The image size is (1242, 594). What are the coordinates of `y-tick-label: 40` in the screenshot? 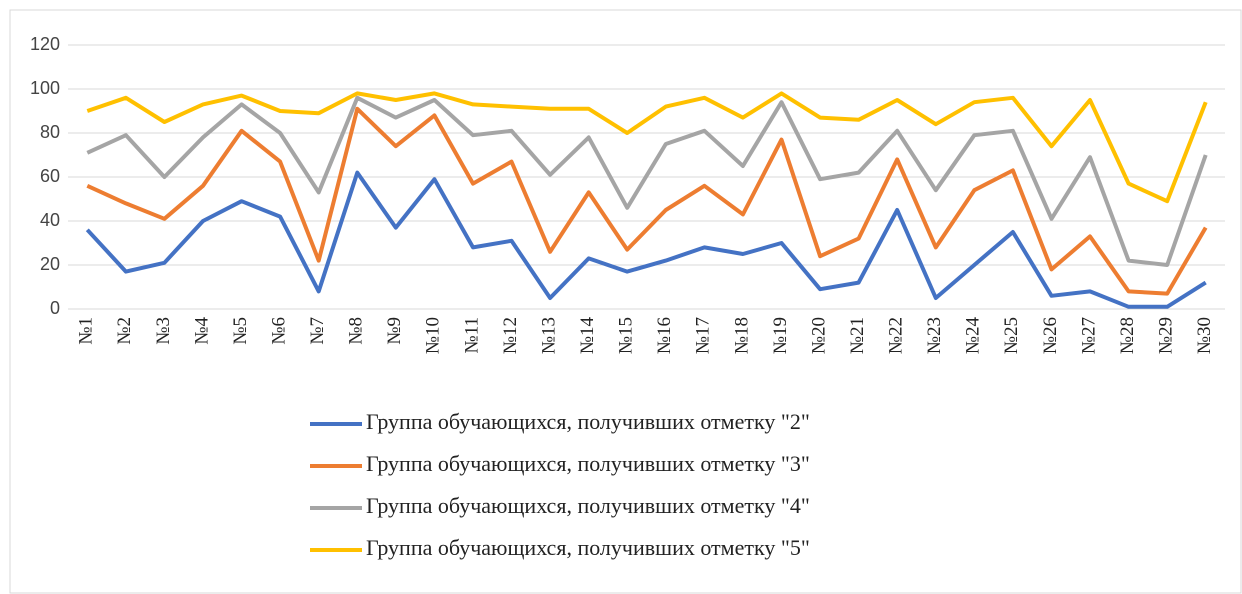 It's located at (50, 220).